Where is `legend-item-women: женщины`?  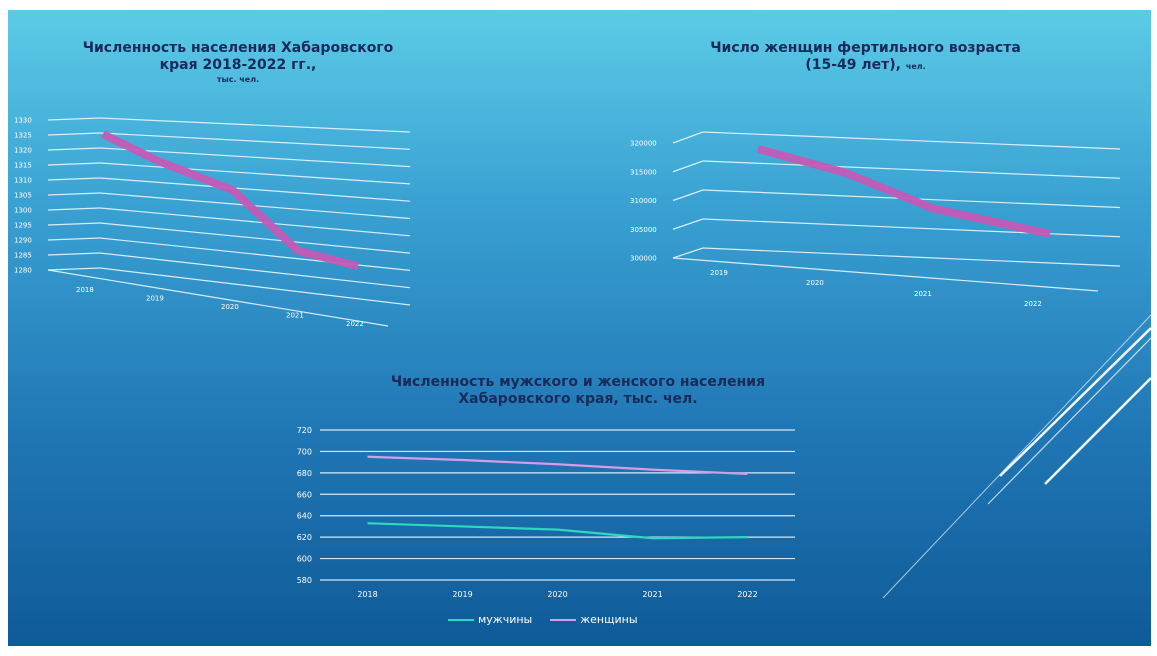 legend-item-women: женщины is located at coordinates (593, 619).